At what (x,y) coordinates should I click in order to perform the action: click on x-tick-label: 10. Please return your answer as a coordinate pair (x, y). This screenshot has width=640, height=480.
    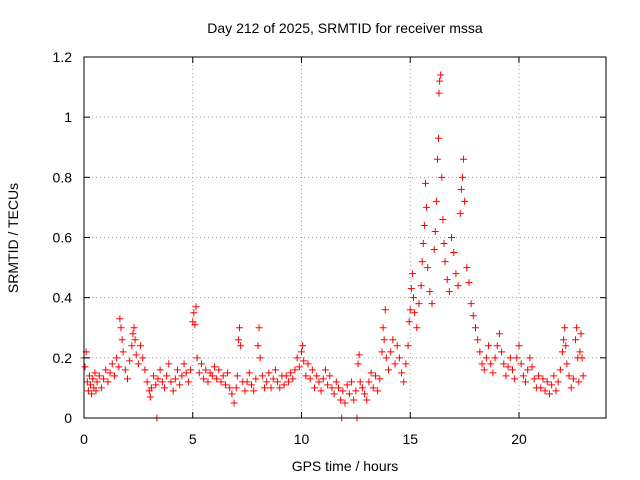
    Looking at the image, I should click on (302, 439).